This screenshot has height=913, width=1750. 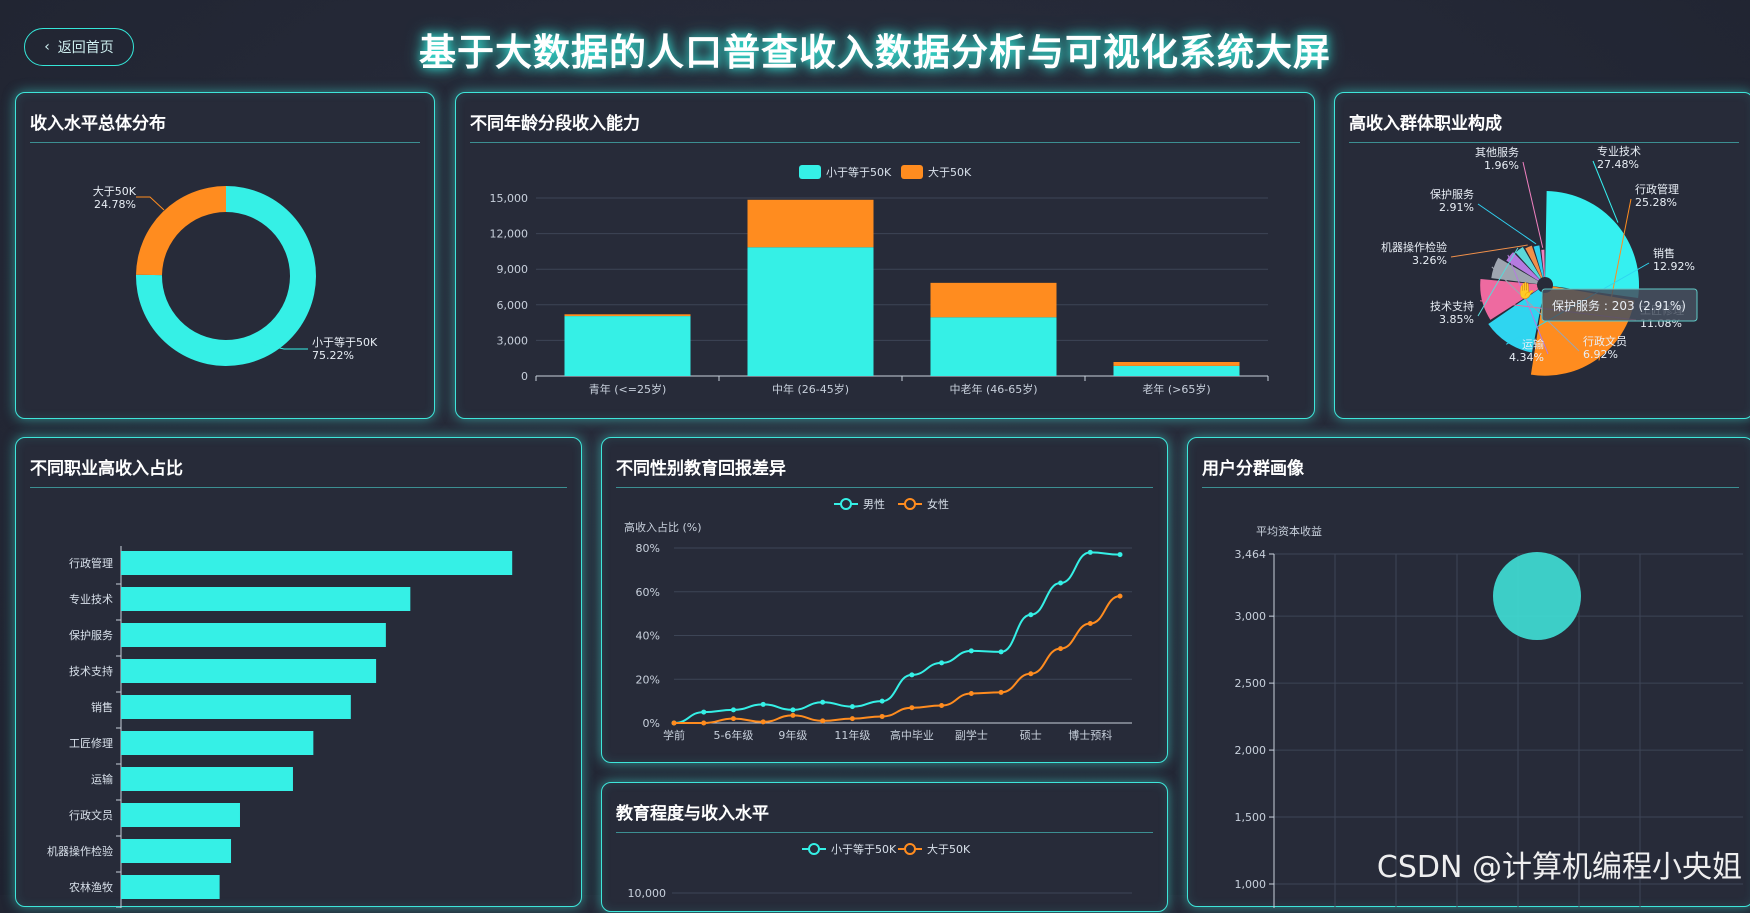 What do you see at coordinates (1526, 357) in the screenshot?
I see `slice-percent: 4.34%` at bounding box center [1526, 357].